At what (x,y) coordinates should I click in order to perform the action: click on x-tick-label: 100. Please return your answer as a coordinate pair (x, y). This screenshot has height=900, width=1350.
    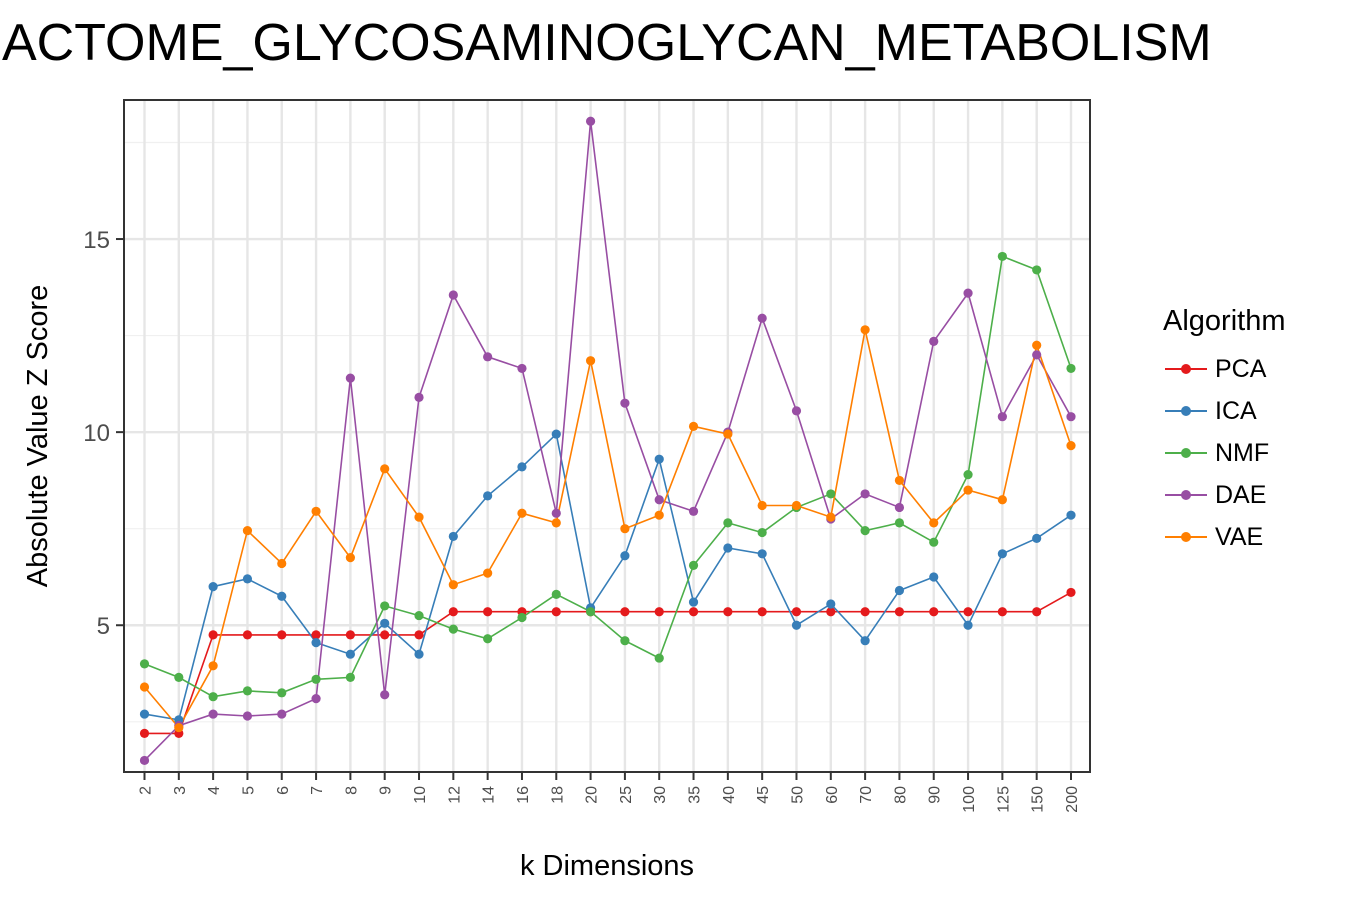
    Looking at the image, I should click on (969, 799).